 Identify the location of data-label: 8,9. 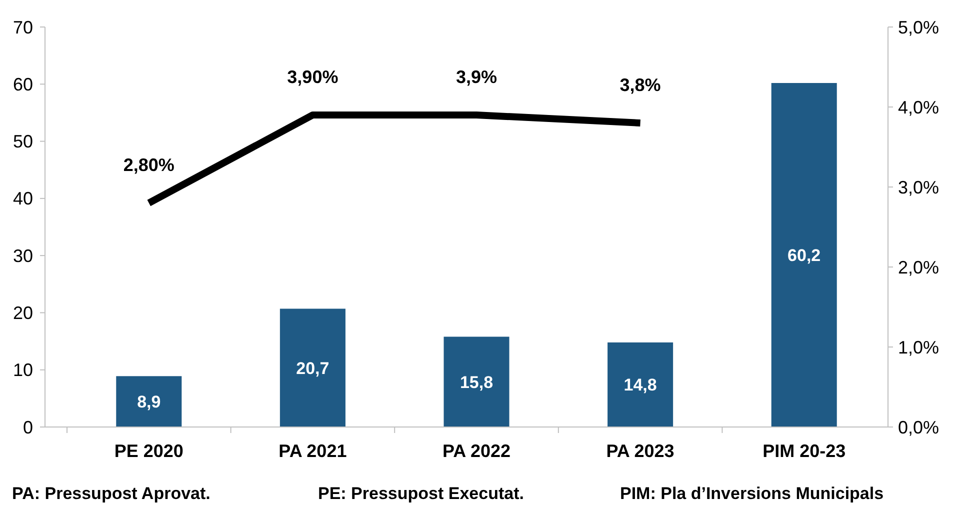
(149, 402).